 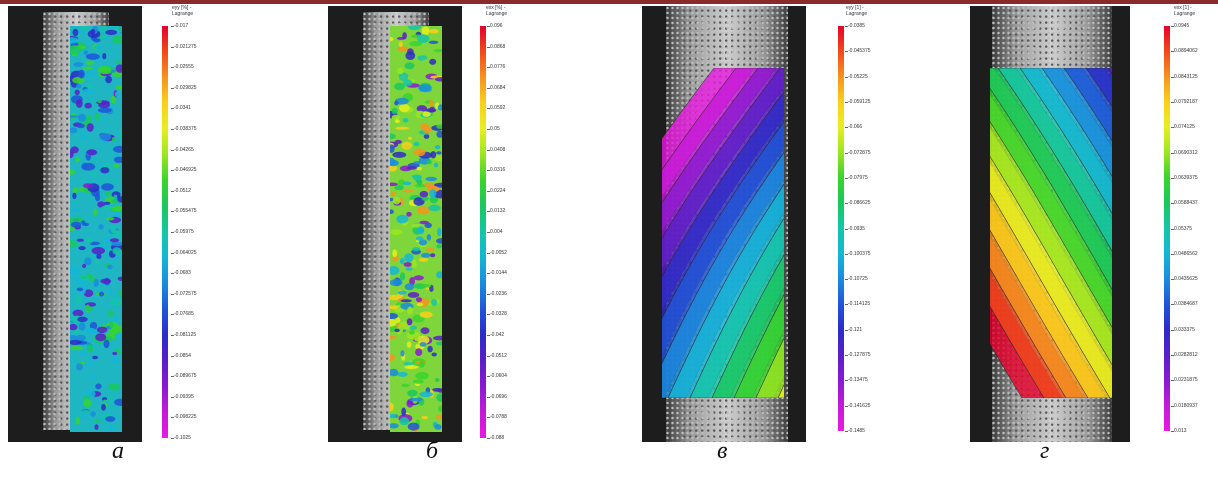 What do you see at coordinates (1045, 451) in the screenshot?
I see `caption-g: г` at bounding box center [1045, 451].